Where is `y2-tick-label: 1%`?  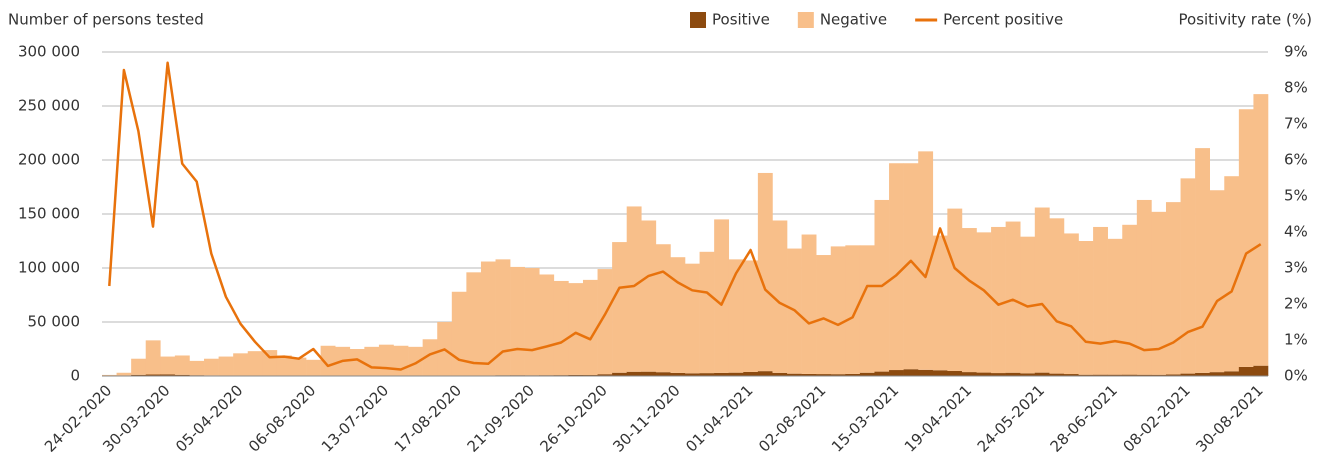
y2-tick-label: 1% is located at coordinates (1296, 340).